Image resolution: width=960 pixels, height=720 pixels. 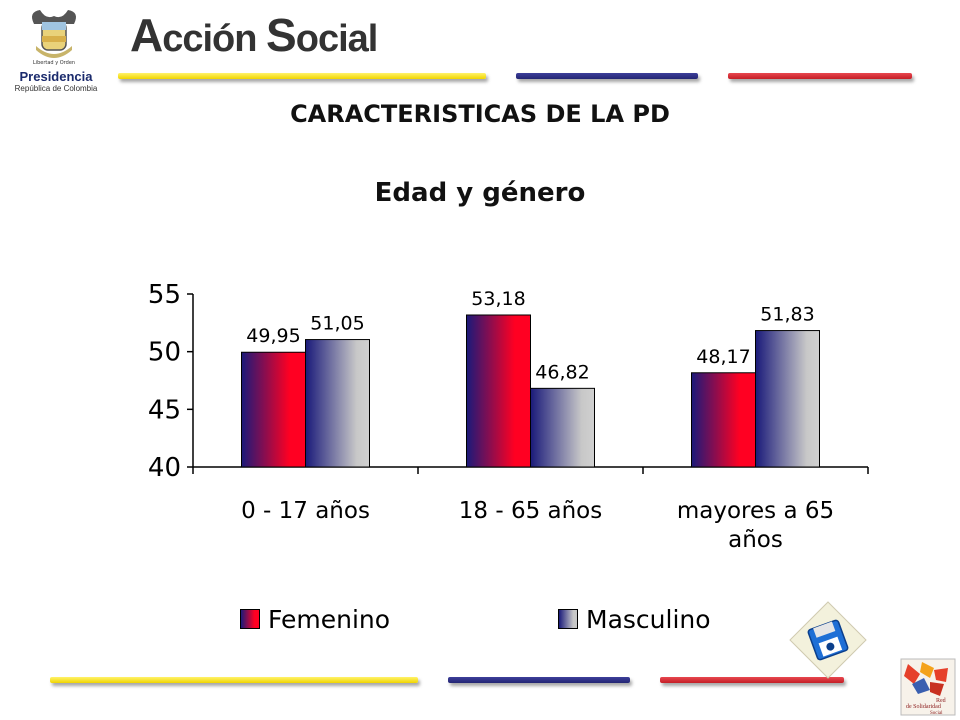 I want to click on legend-label-femenino: Femenino, so click(x=329, y=619).